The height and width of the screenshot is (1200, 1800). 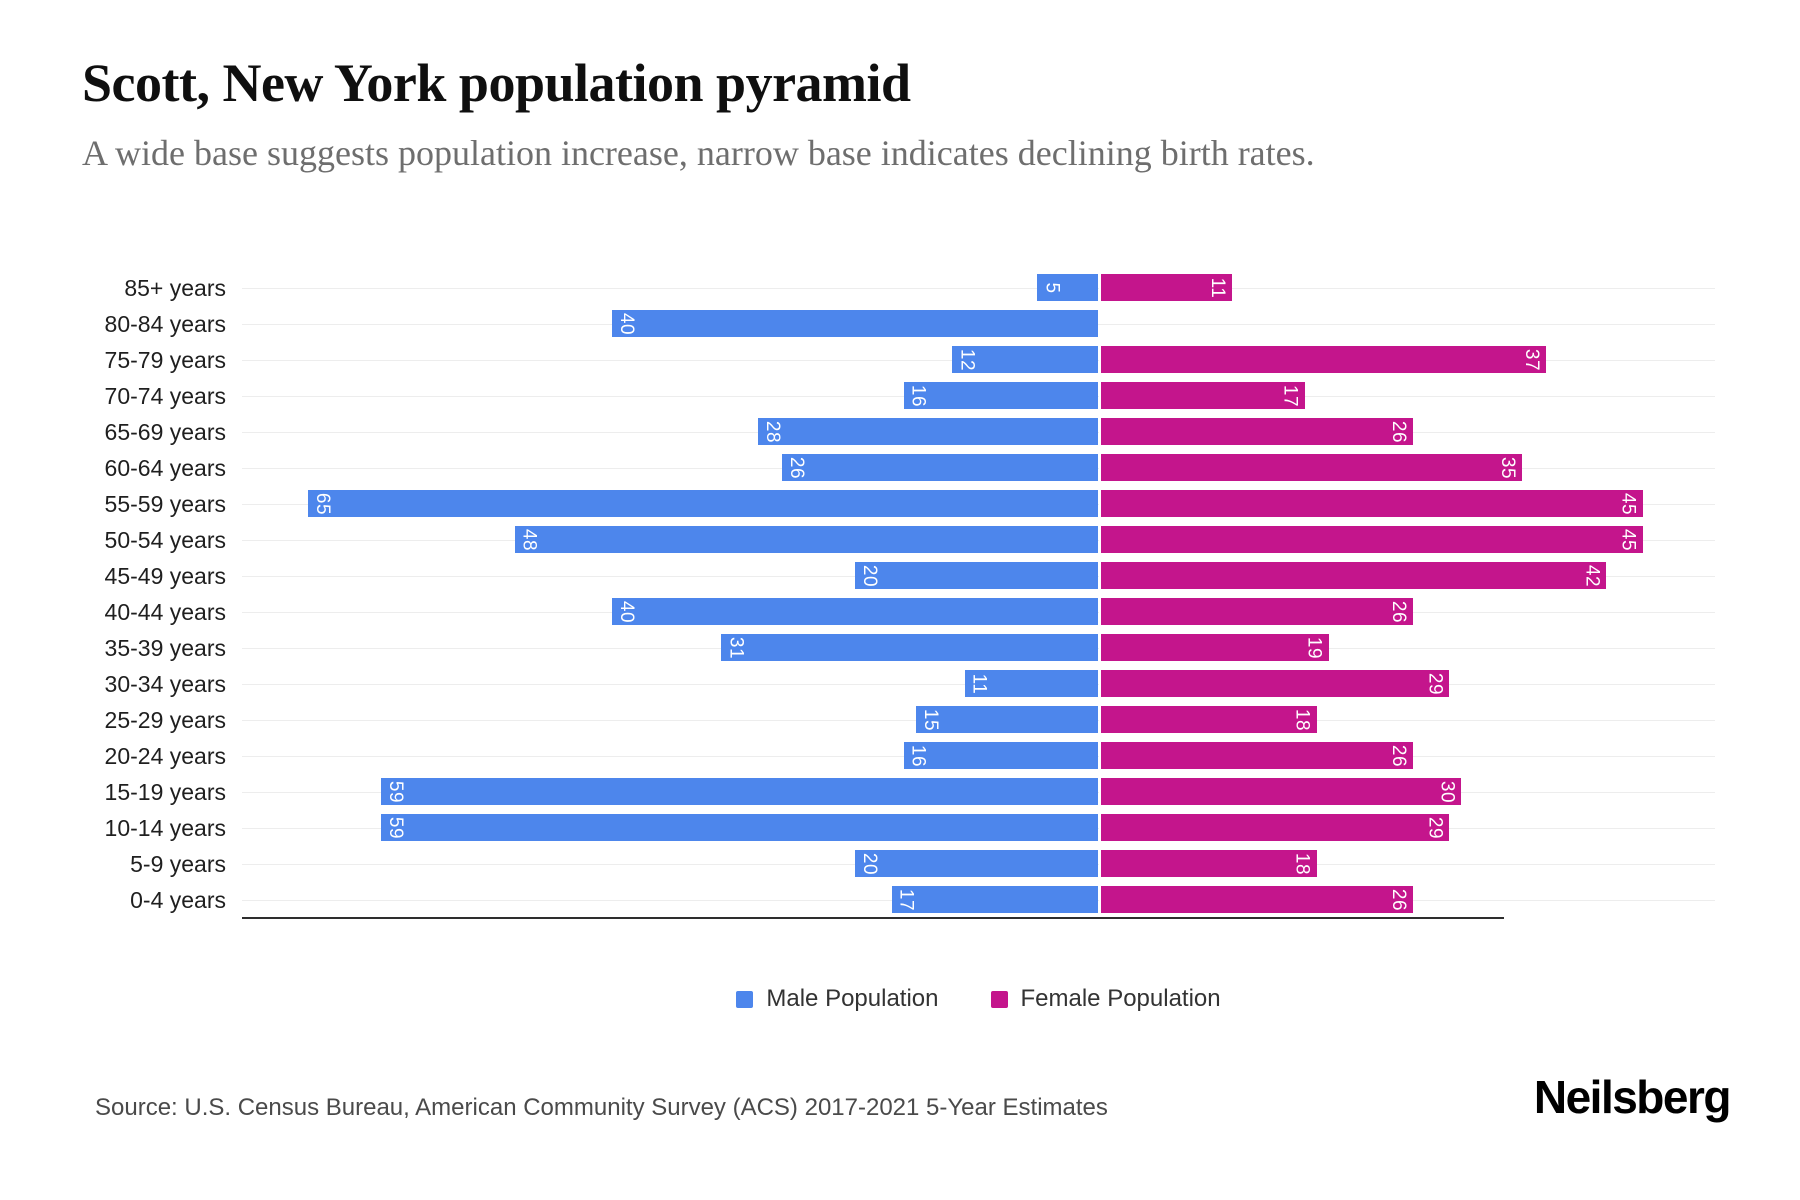 I want to click on age-group-label: 0-4 years, so click(x=178, y=900).